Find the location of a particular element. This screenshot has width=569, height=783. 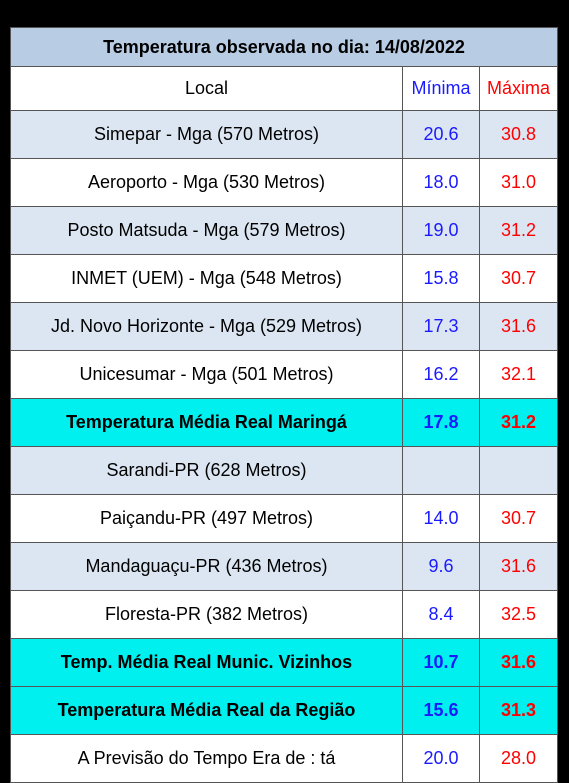

data-row: Unicesumar - Mga (501 Metros) 16.2 32.1 is located at coordinates (284, 374).